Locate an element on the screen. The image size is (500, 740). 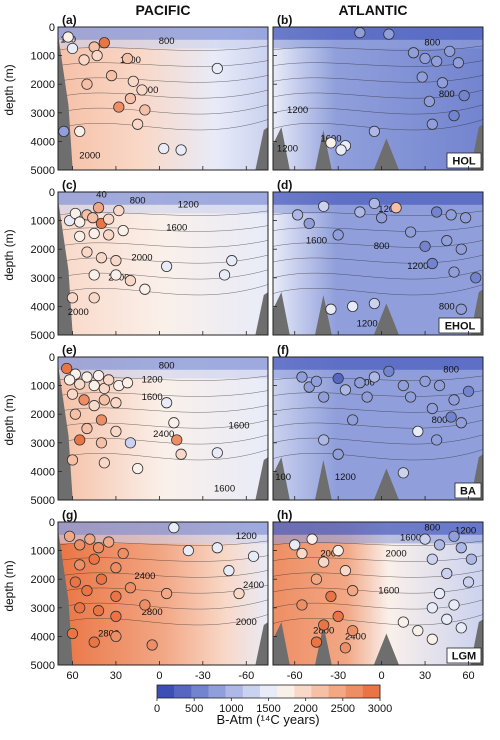
y-axis-label-row-3: depth (m) is located at coordinates (9, 419).